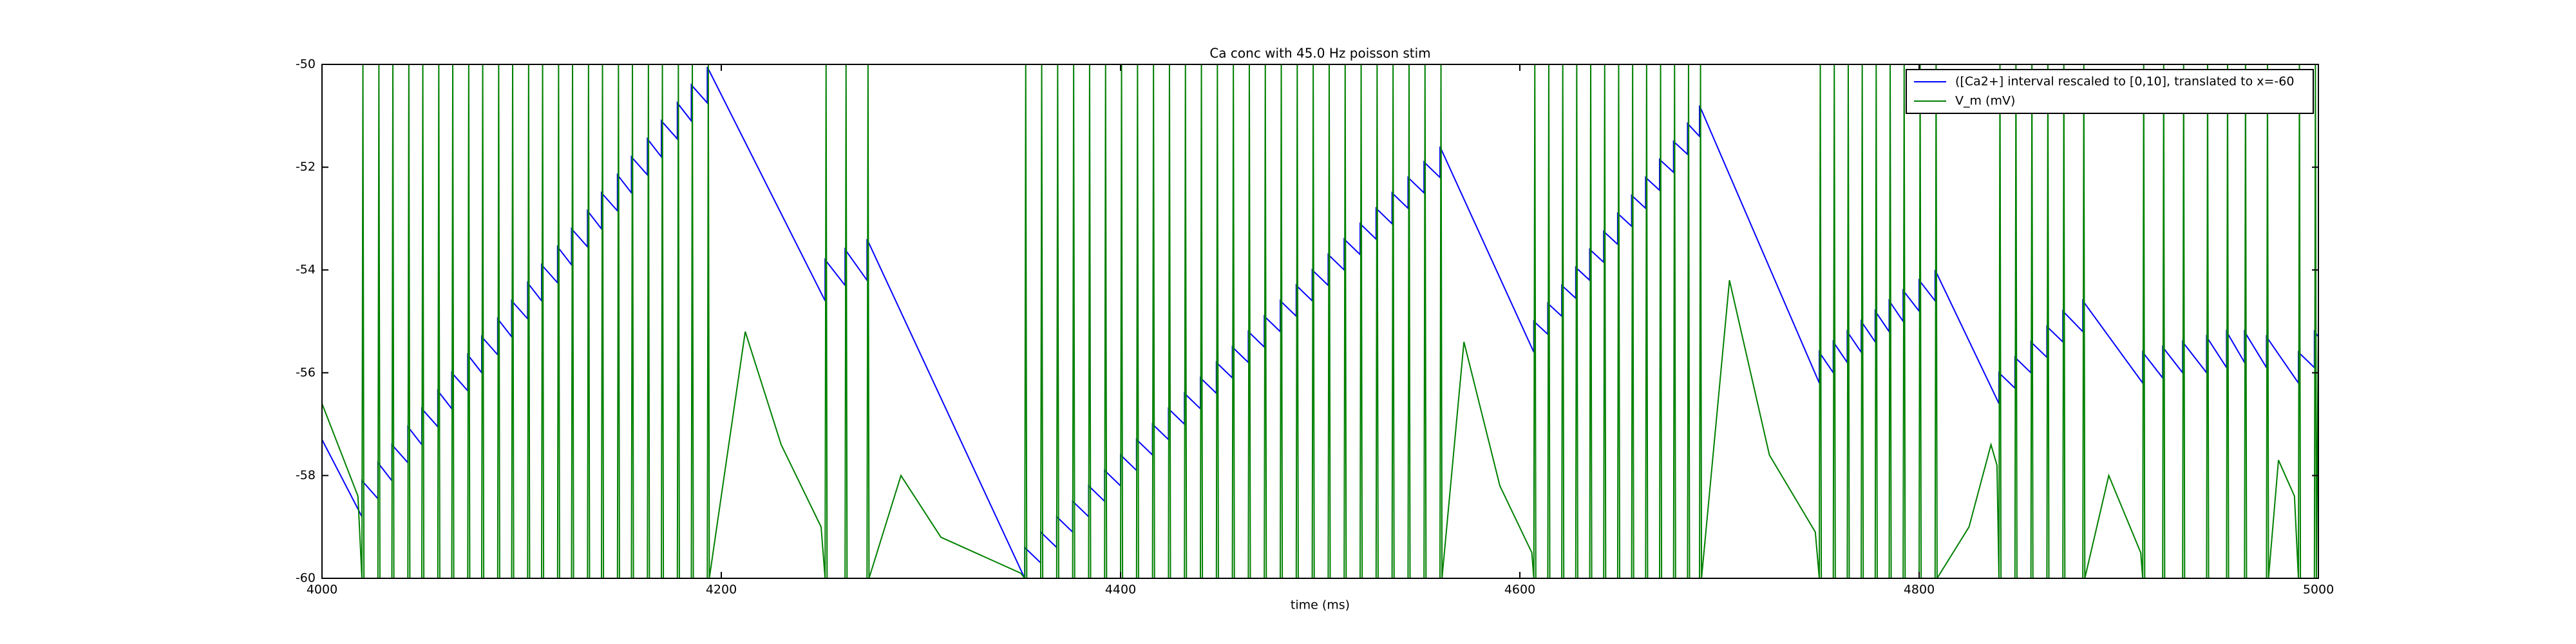  Describe the element at coordinates (1121, 590) in the screenshot. I see `x-tick-label: 4400` at that location.